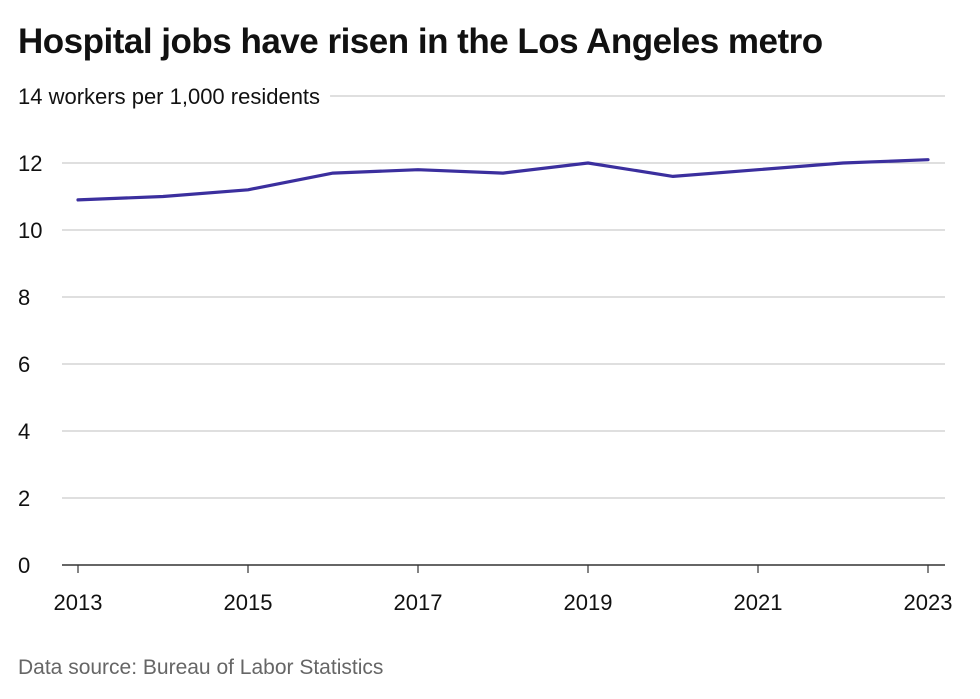 This screenshot has width=980, height=699. I want to click on x-tick-label: 2023, so click(928, 602).